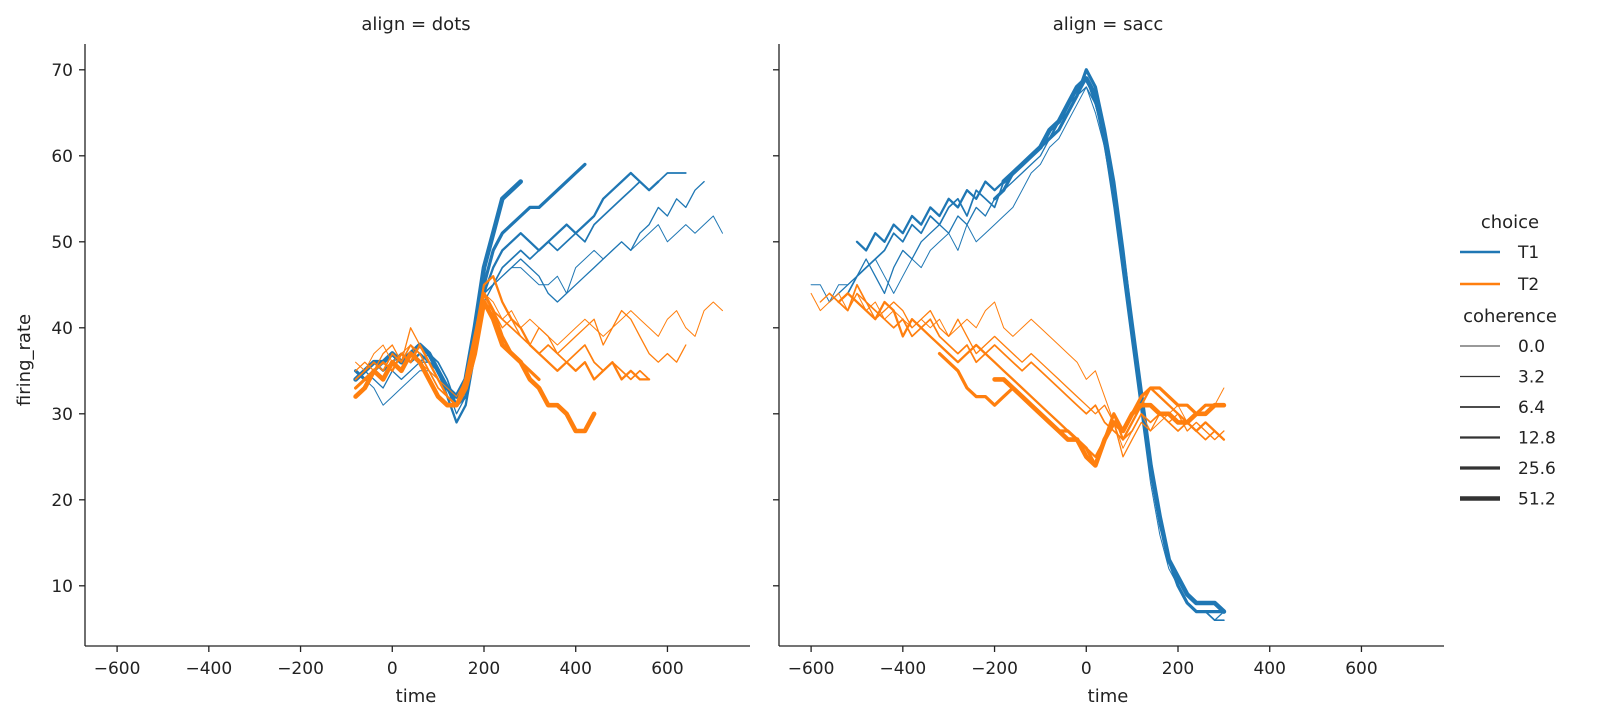 Image resolution: width=1600 pixels, height=722 pixels. What do you see at coordinates (1531, 347) in the screenshot?
I see `legend-size-label: 0.0` at bounding box center [1531, 347].